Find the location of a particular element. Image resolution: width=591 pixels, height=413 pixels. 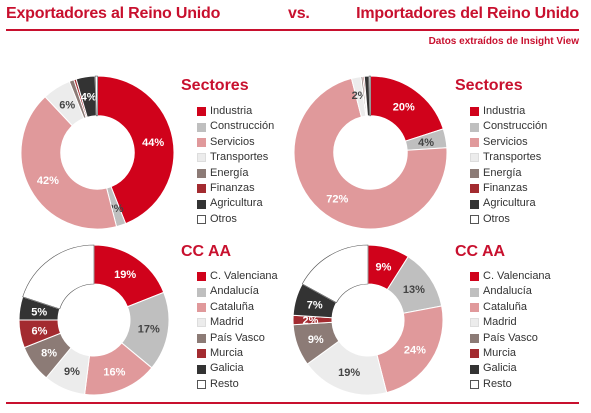

legend-item-industria: Industria is located at coordinates (235, 111).